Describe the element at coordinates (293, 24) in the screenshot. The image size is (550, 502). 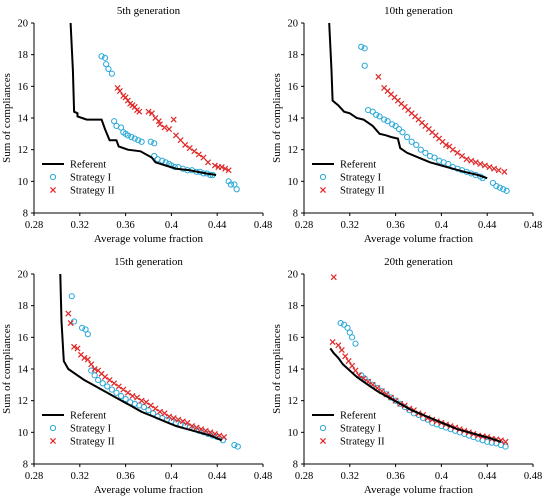
I see `y-tick-label: 20` at that location.